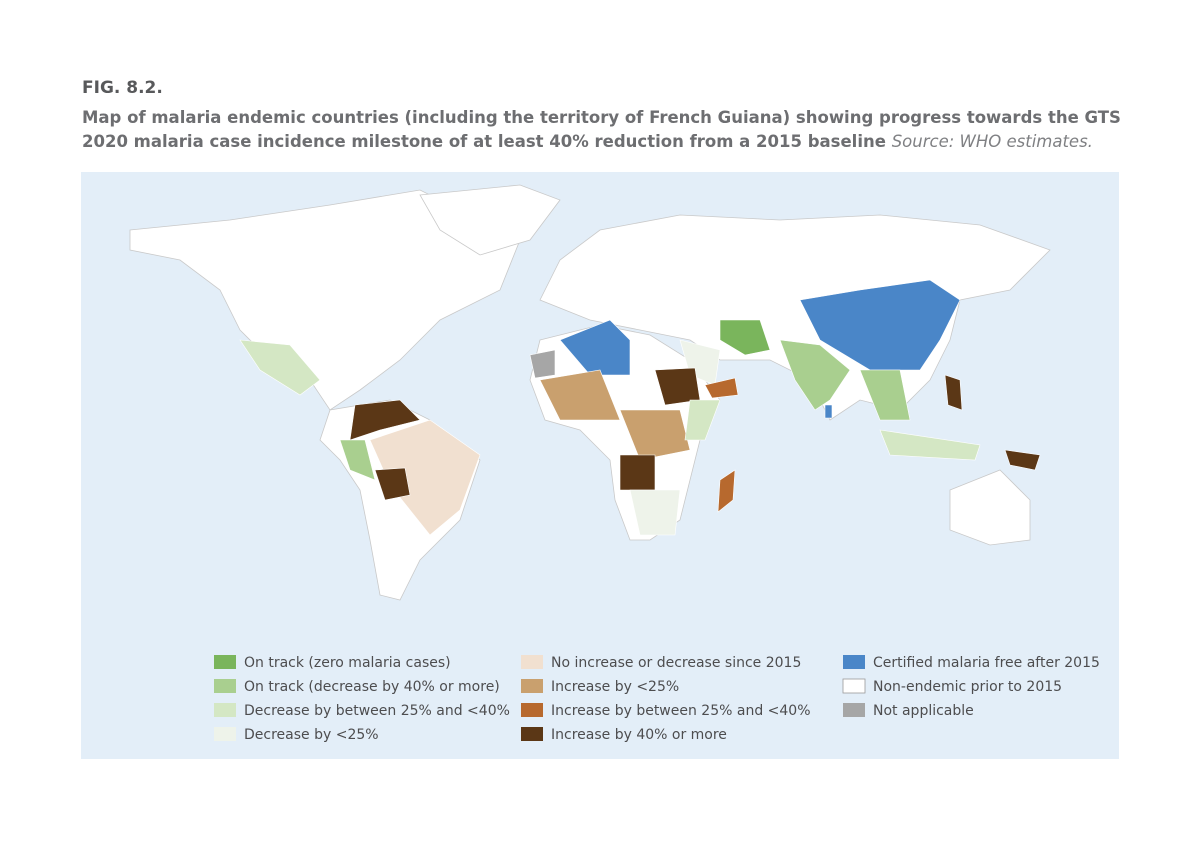  Describe the element at coordinates (347, 663) in the screenshot. I see `legend-label: On track (zero malaria cases)` at that location.